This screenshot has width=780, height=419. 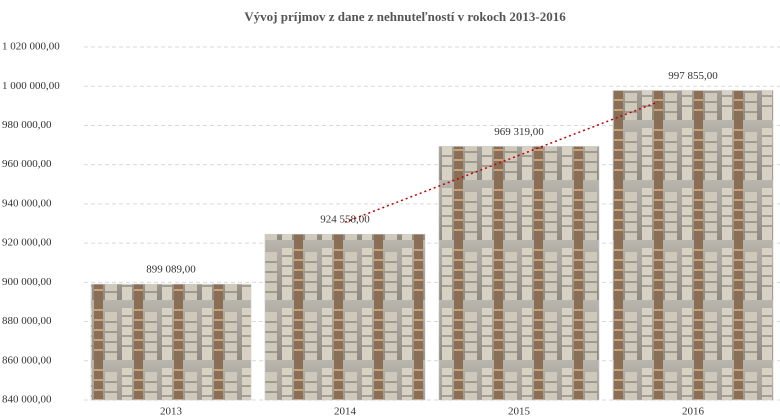 I want to click on y-tick-label: 1 000 000,00, so click(x=31, y=86).